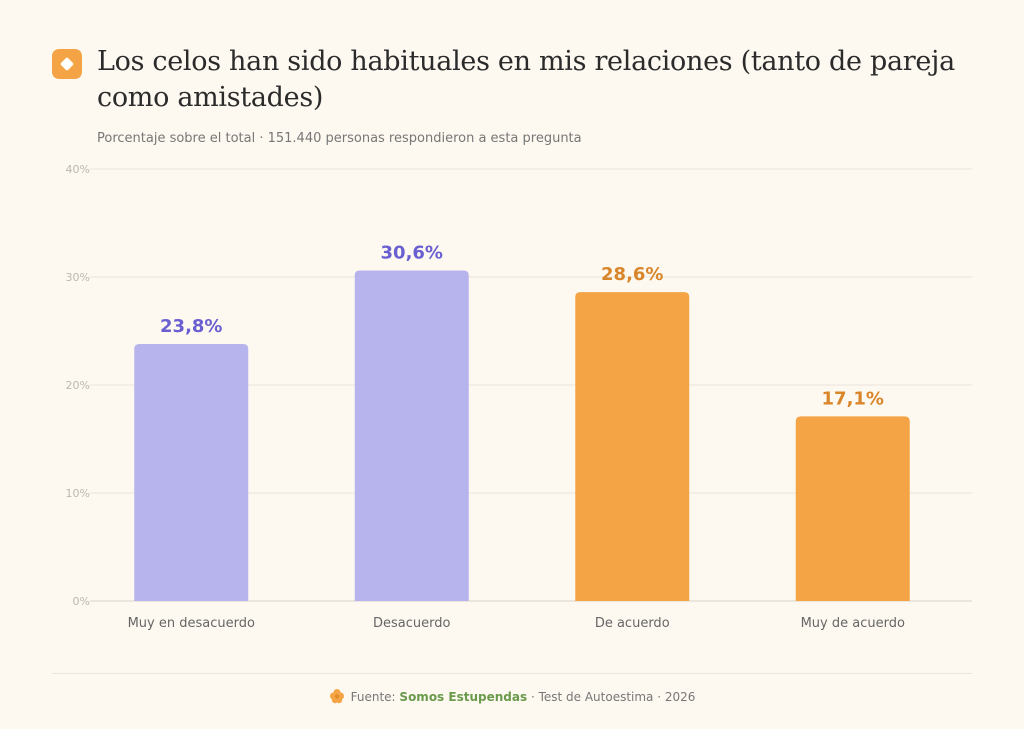 Image resolution: width=1024 pixels, height=729 pixels. I want to click on data-label: 30,6%, so click(412, 253).